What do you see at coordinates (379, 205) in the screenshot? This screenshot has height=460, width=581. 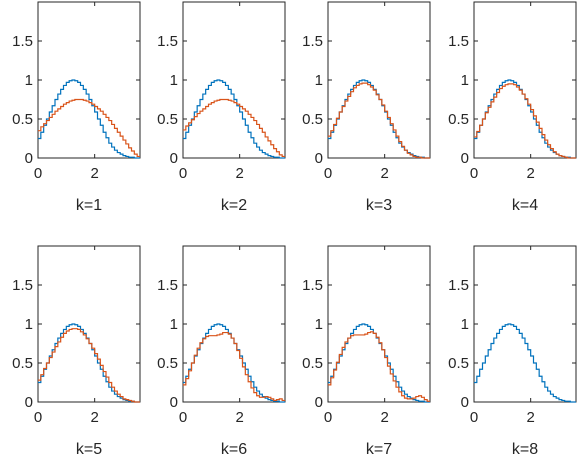 I see `x-axis-label: k=3` at bounding box center [379, 205].